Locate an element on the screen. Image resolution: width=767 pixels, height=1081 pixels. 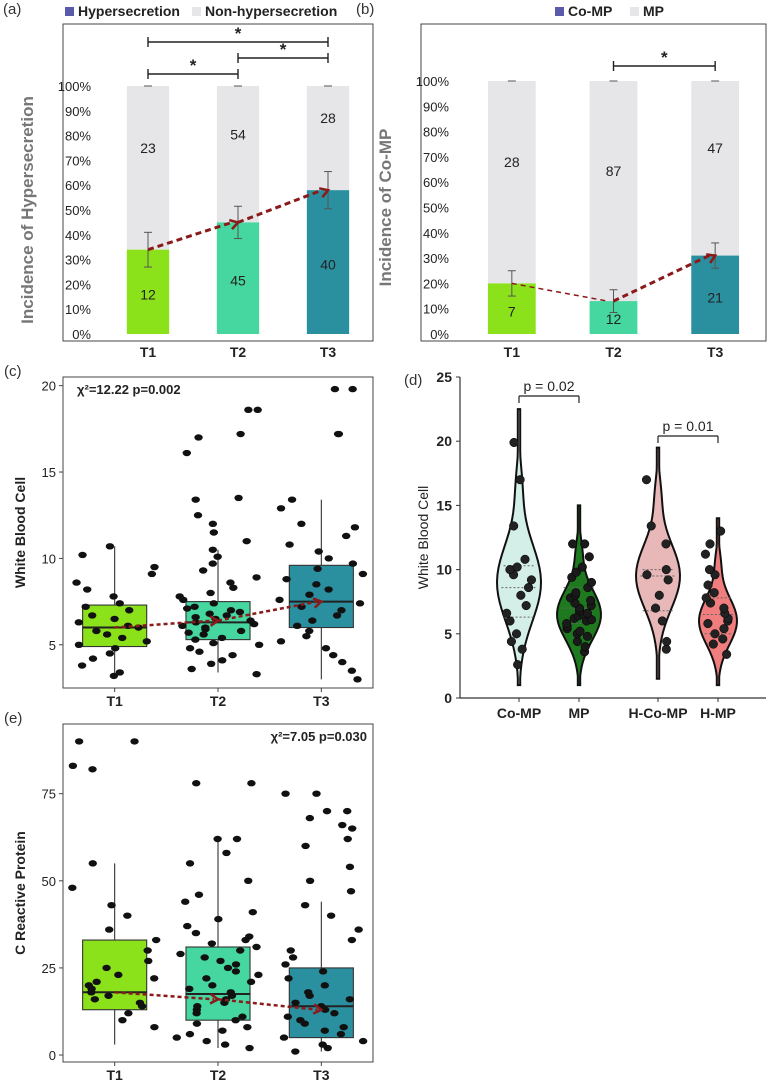
count-upper-b-0: 28 is located at coordinates (512, 162).